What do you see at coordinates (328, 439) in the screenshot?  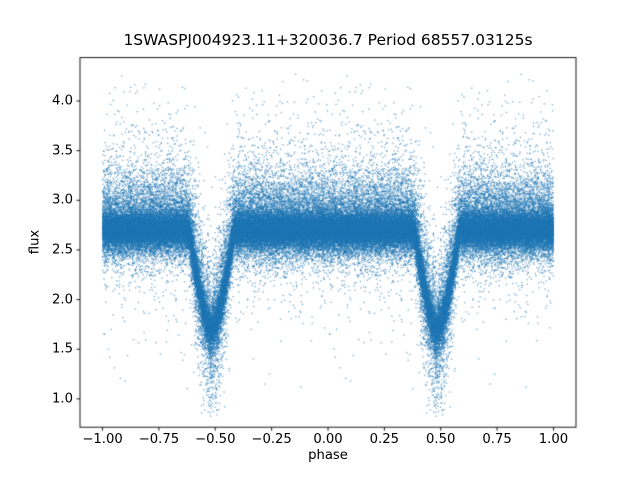 I see `x-tick-label: 0.00` at bounding box center [328, 439].